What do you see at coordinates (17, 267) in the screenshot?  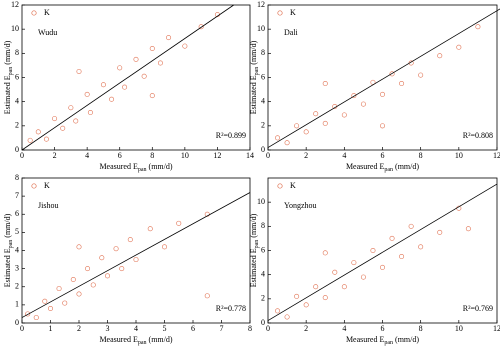 I see `y-tick-label: 3` at bounding box center [17, 267].